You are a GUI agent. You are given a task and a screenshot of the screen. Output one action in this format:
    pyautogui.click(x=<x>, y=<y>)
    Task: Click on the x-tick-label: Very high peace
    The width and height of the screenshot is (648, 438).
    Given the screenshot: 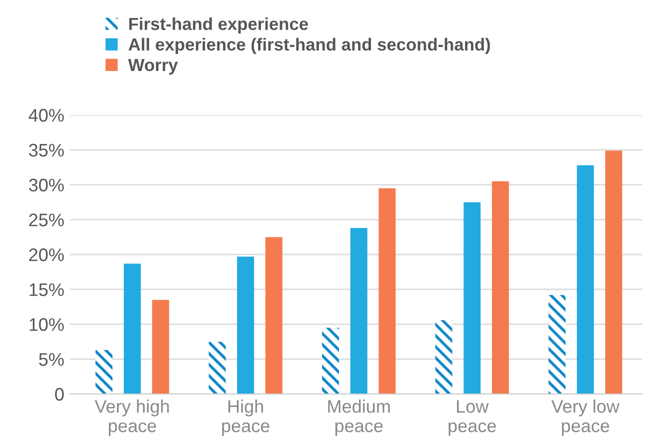 What is the action you would take?
    pyautogui.click(x=131, y=418)
    